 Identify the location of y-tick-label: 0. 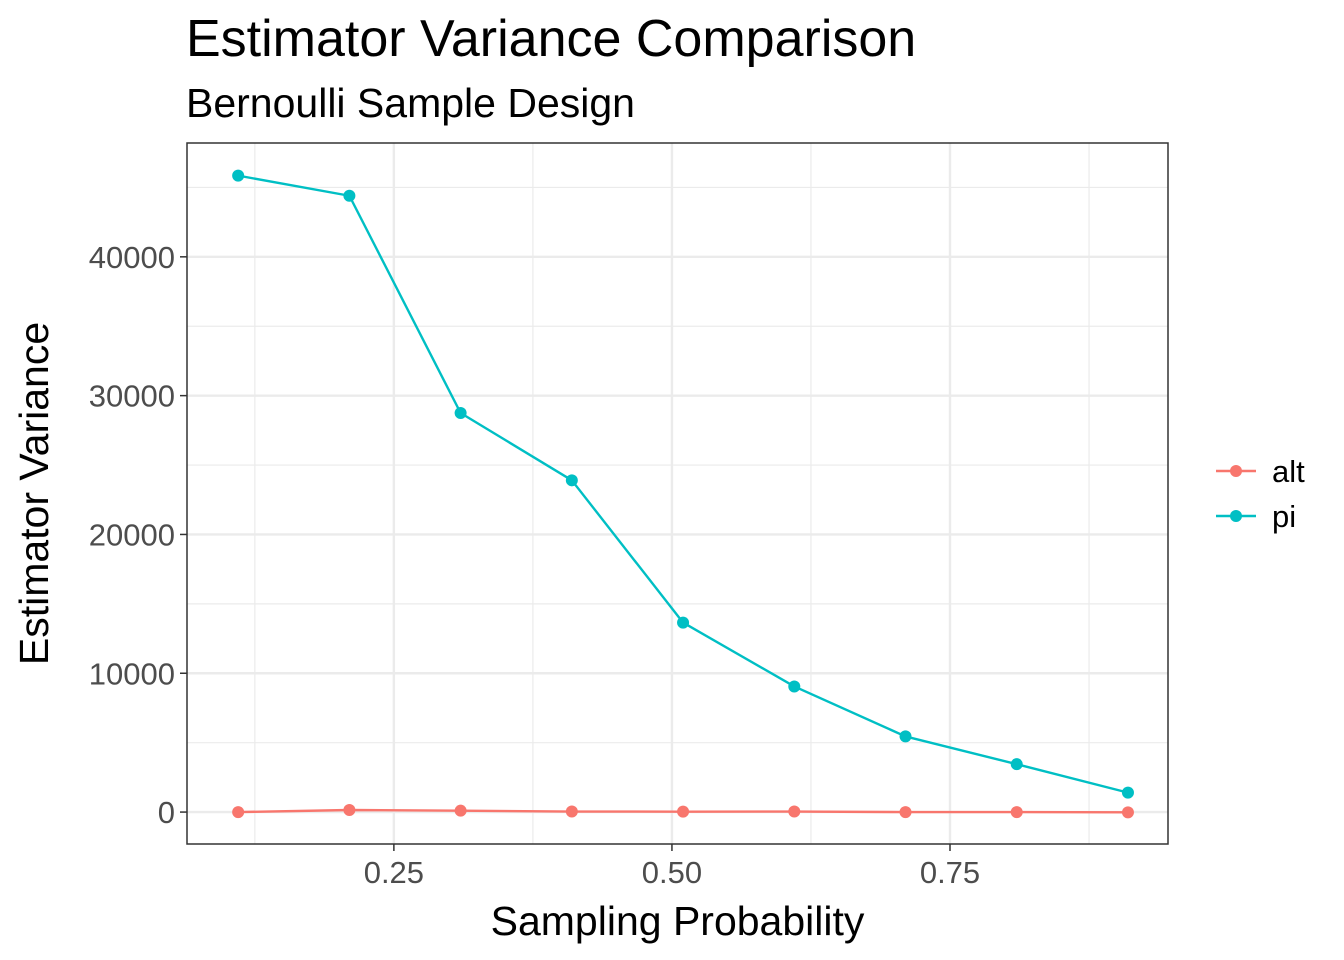
(166, 812).